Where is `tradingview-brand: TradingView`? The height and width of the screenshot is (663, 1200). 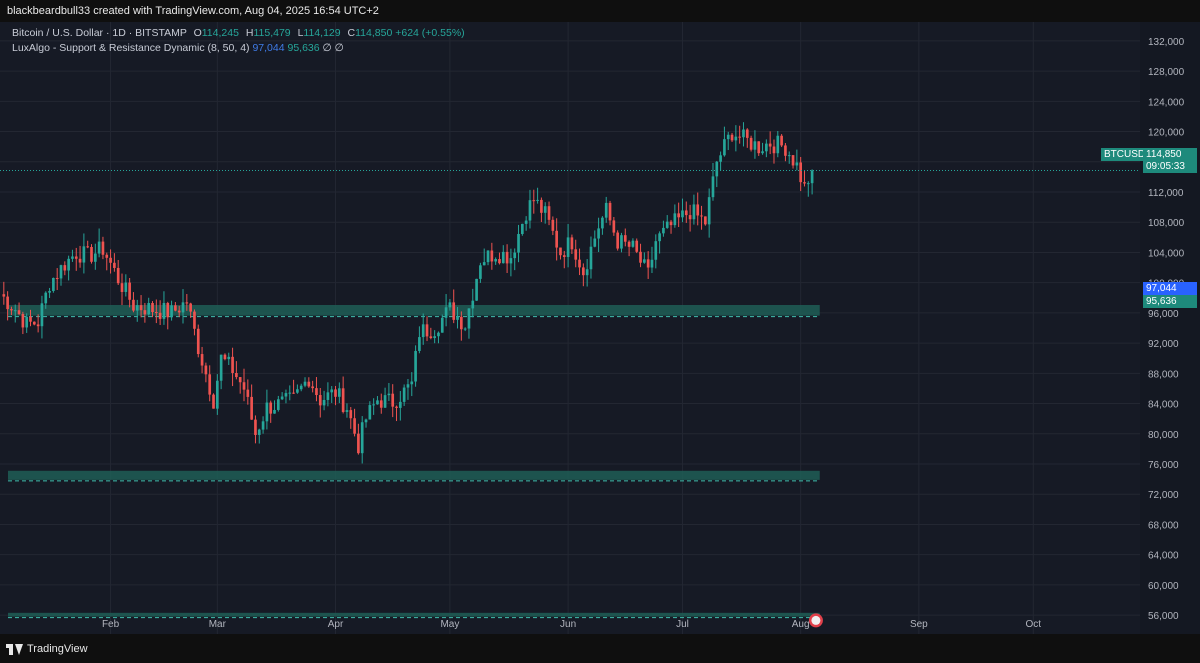
tradingview-brand: TradingView is located at coordinates (57, 649).